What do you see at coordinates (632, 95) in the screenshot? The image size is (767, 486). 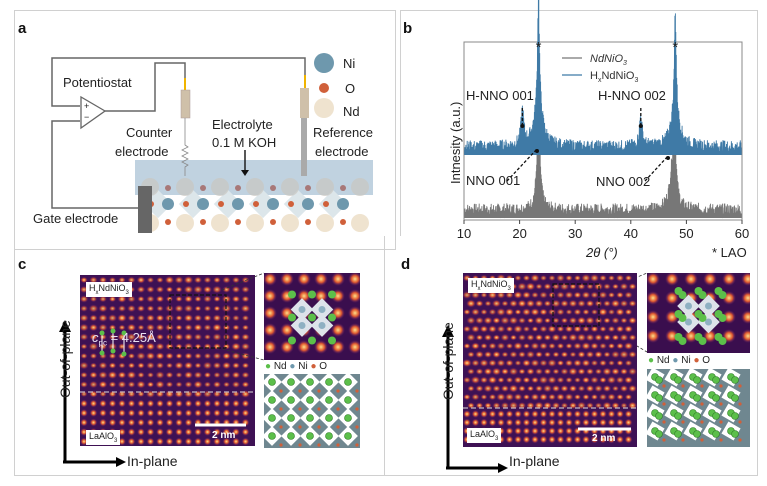 I see `peak-annotation: H-NNO 002` at bounding box center [632, 95].